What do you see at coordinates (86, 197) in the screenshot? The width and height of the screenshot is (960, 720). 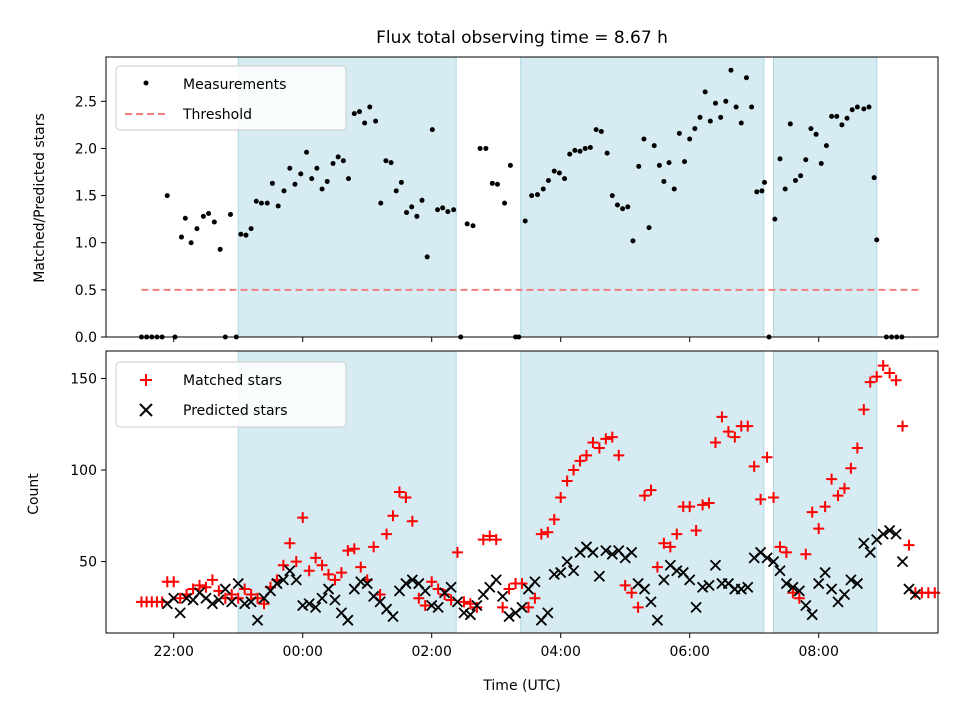 I see `top-y-tick-label: 1.5` at bounding box center [86, 197].